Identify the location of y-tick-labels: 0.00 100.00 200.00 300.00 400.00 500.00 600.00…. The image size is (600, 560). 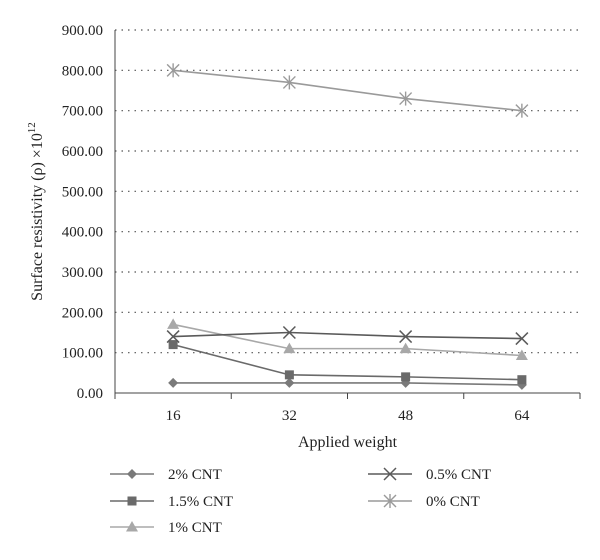
(82, 212).